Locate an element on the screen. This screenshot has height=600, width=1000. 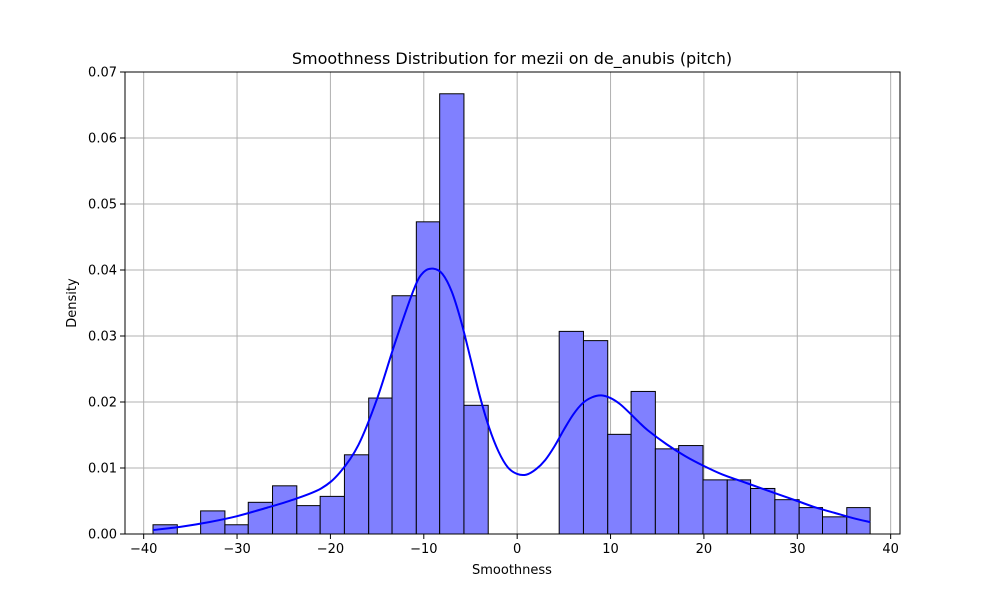
x-tick-label: −40 is located at coordinates (143, 549).